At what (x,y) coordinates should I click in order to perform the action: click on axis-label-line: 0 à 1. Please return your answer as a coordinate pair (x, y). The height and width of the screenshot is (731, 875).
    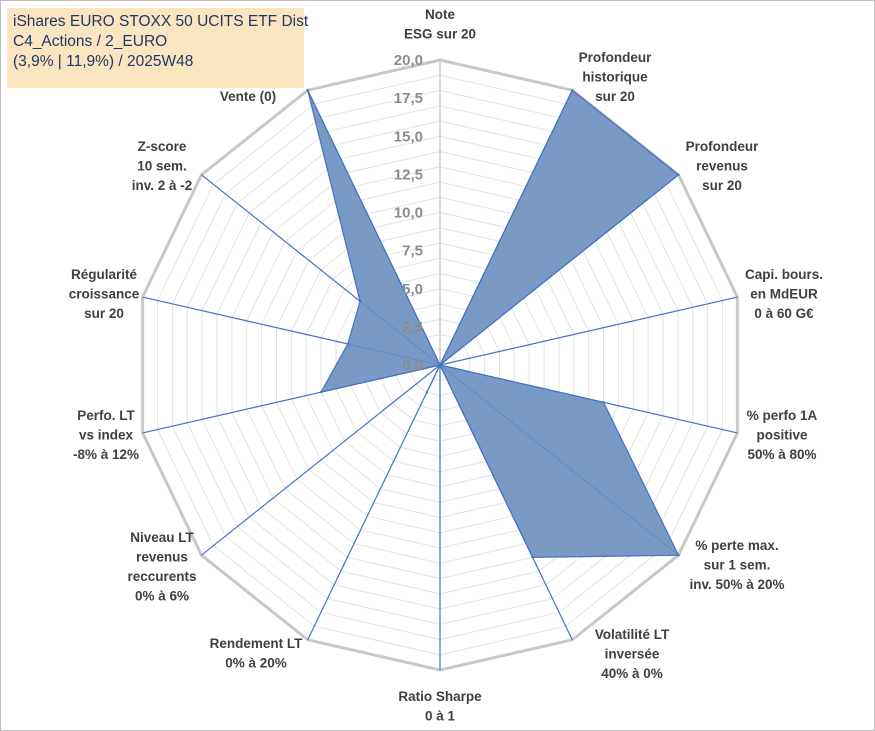
    Looking at the image, I should click on (440, 716).